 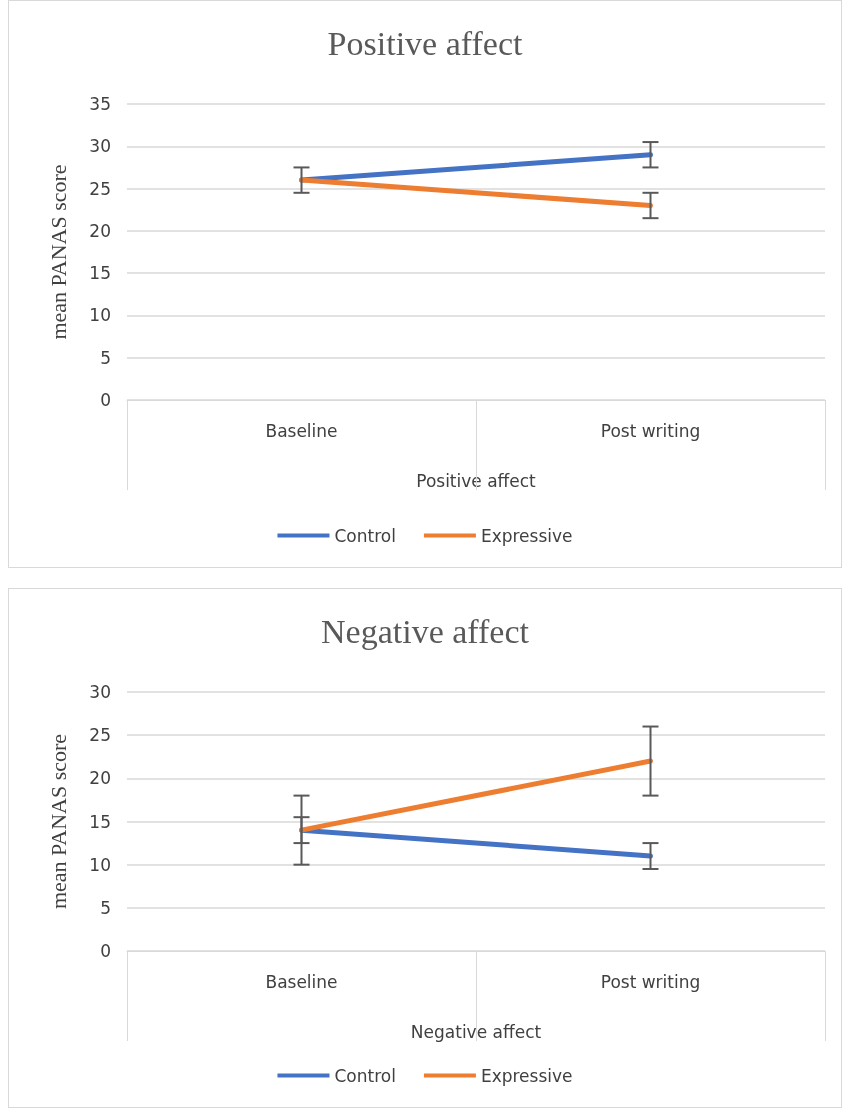 What do you see at coordinates (425, 43) in the screenshot?
I see `chart-title: Positive affect` at bounding box center [425, 43].